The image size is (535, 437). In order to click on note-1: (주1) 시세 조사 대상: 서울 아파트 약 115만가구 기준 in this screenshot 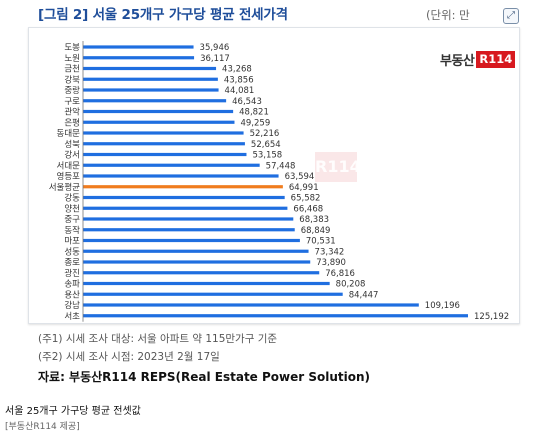, I will do `click(158, 339)`.